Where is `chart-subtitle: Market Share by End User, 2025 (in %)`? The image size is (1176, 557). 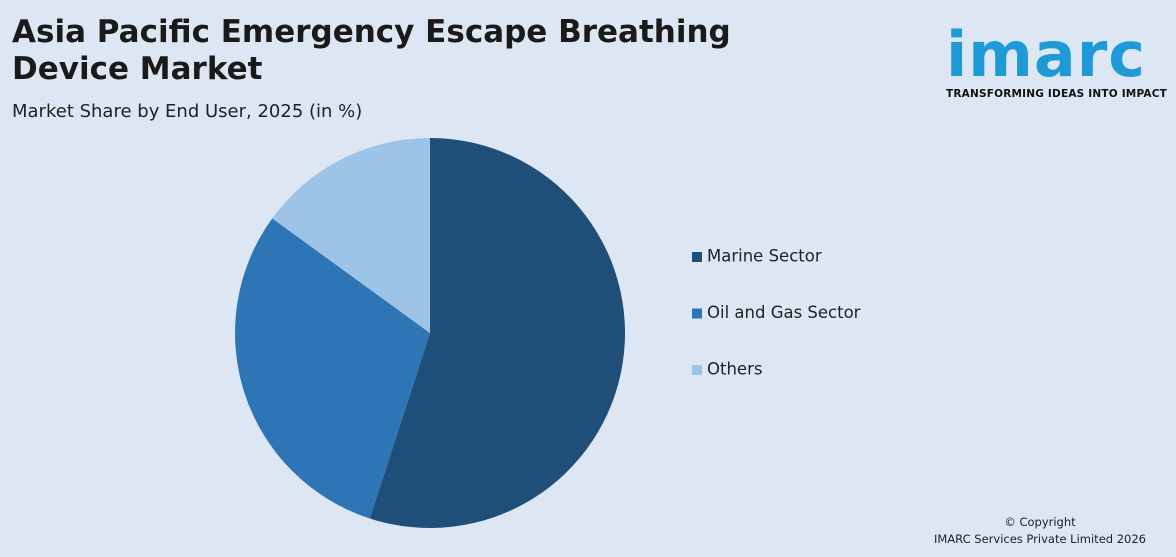 chart-subtitle: Market Share by End User, 2025 (in %) is located at coordinates (187, 111).